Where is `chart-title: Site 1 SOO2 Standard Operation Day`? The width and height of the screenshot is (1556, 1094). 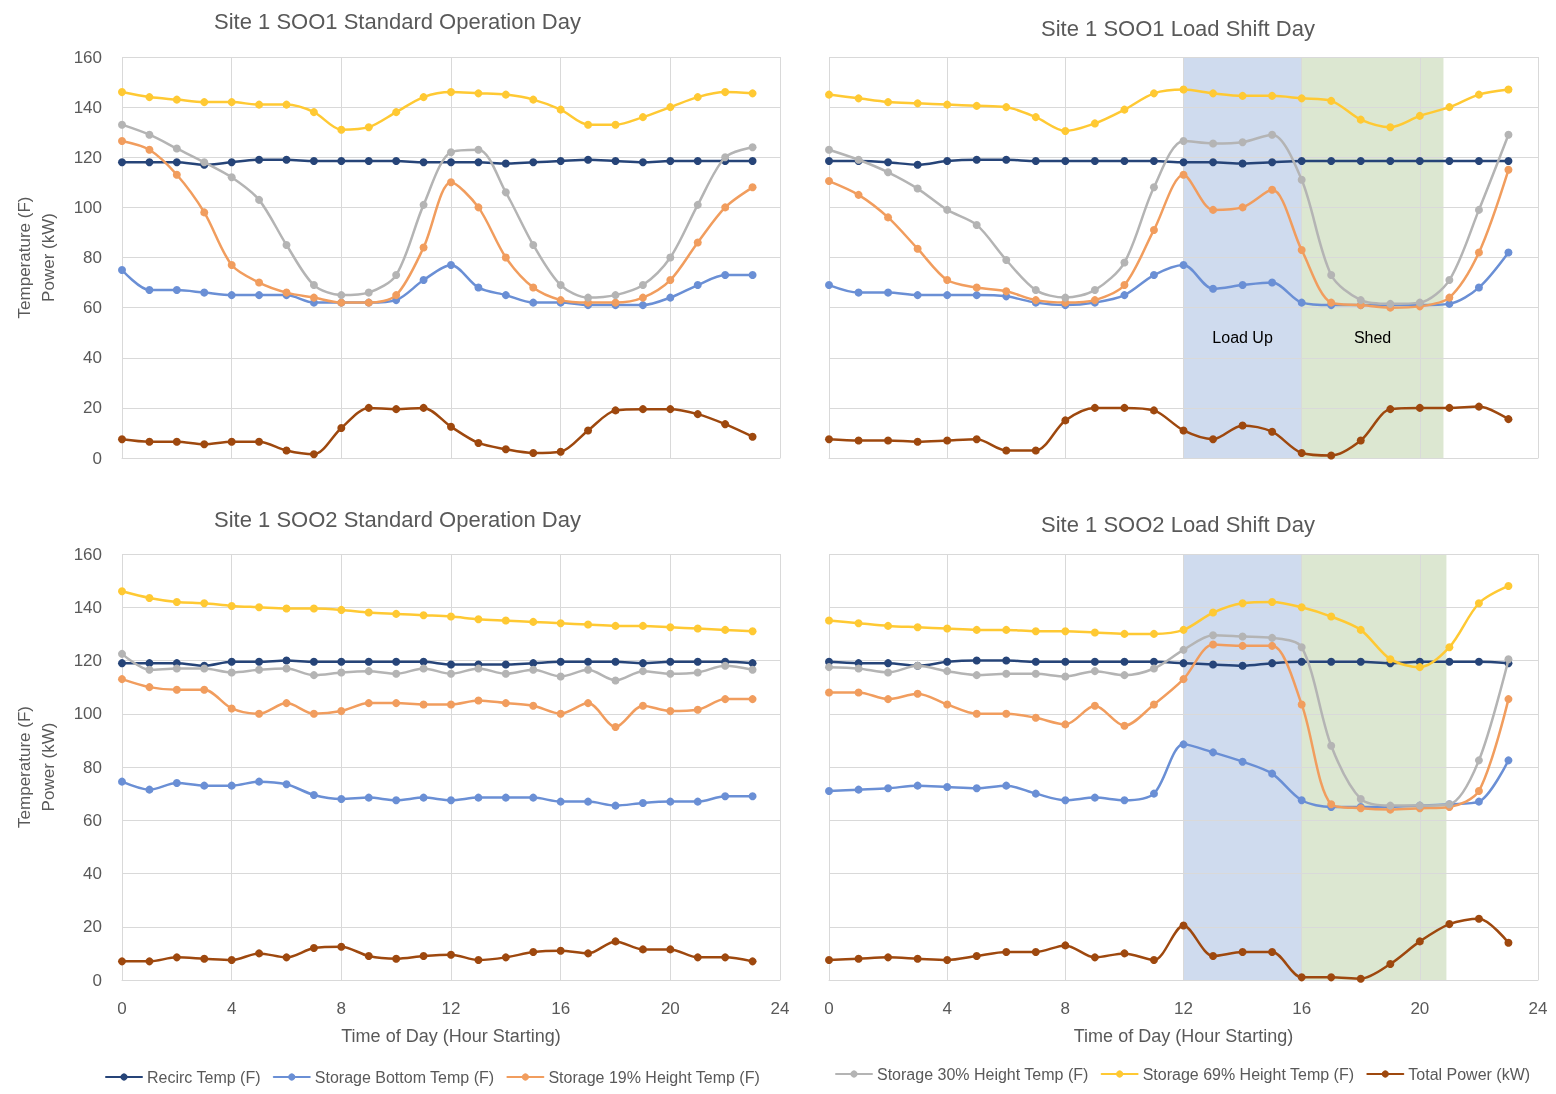
chart-title: Site 1 SOO2 Standard Operation Day is located at coordinates (397, 519).